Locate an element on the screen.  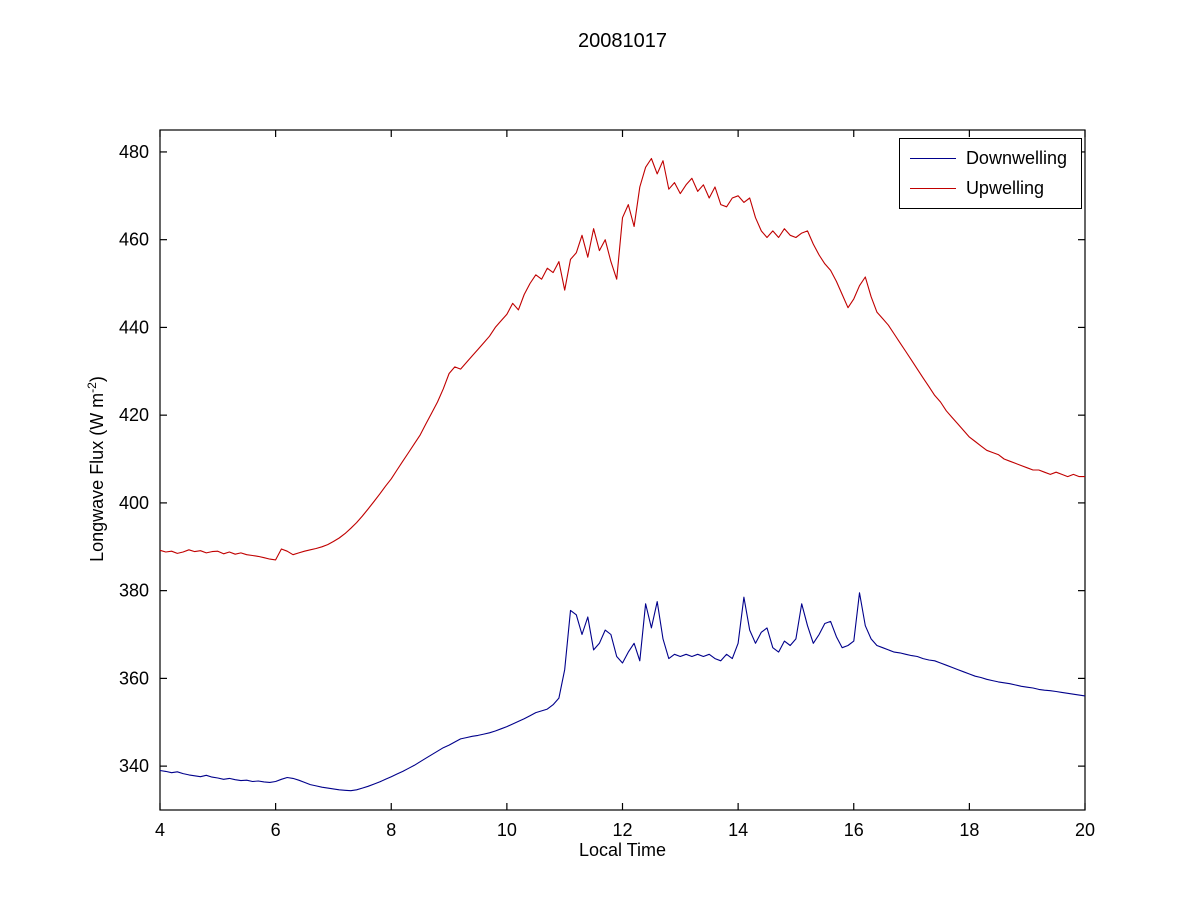
y-axis-label: Longwave Flux (W m-2) is located at coordinates (96, 469).